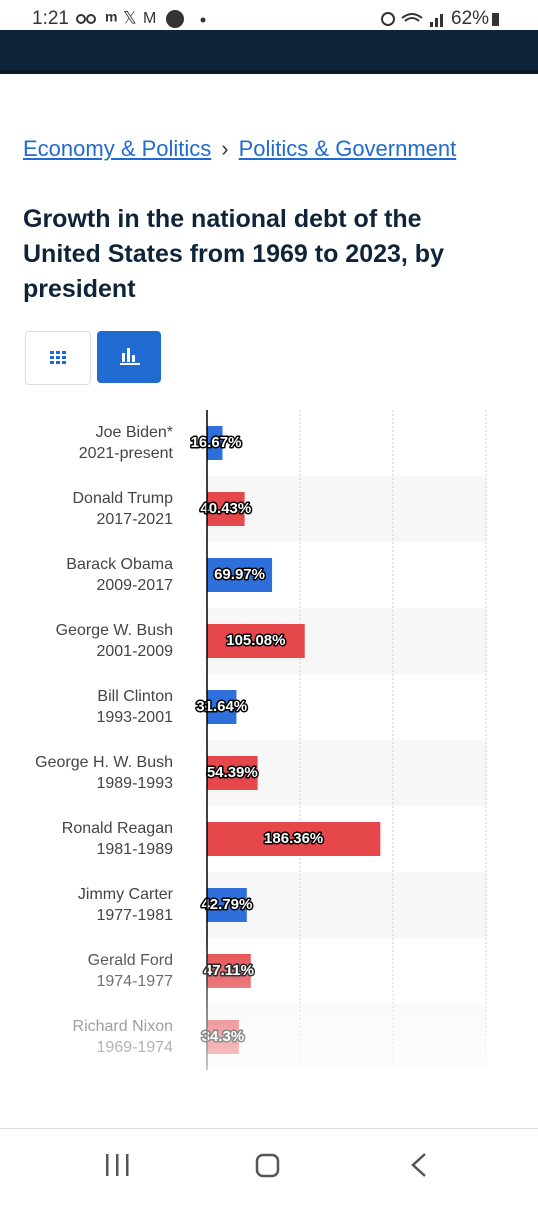  What do you see at coordinates (269, 18) in the screenshot?
I see `status-bar: 1:21 62% m 𝕏 M` at bounding box center [269, 18].